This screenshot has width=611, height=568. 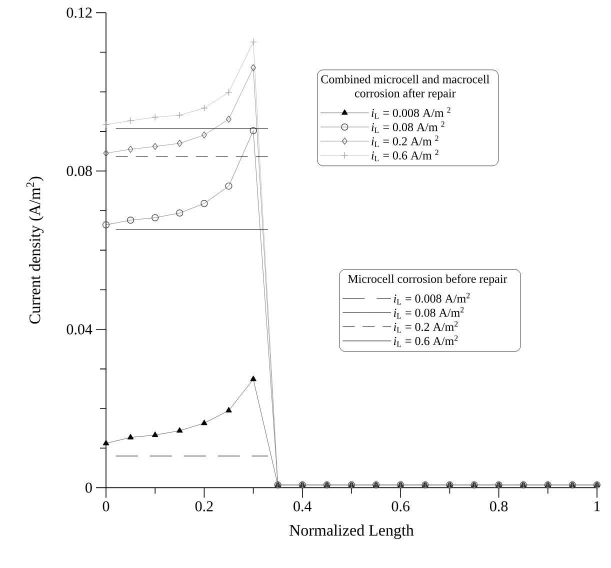 I want to click on x-axis-title: Normalized Length, so click(x=352, y=532).